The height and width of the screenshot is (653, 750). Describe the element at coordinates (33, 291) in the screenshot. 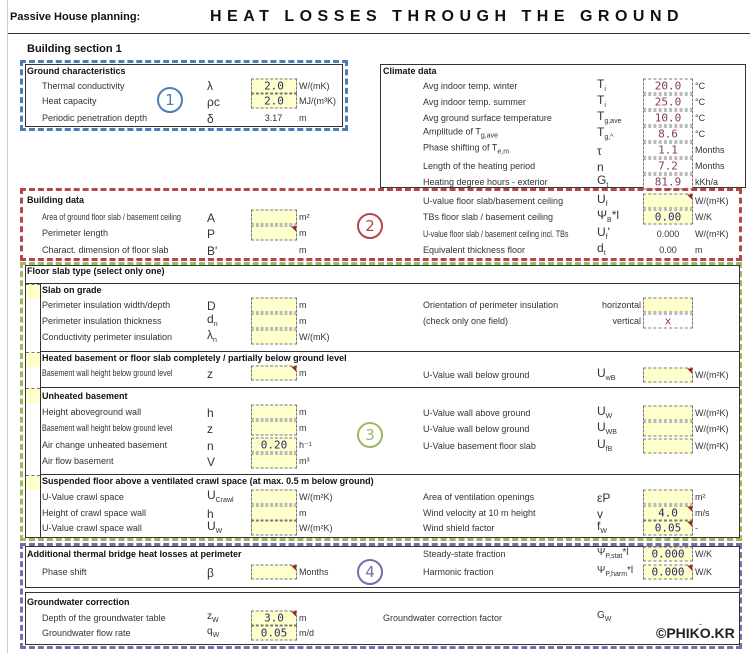

I see `select-slab-on-grade` at that location.